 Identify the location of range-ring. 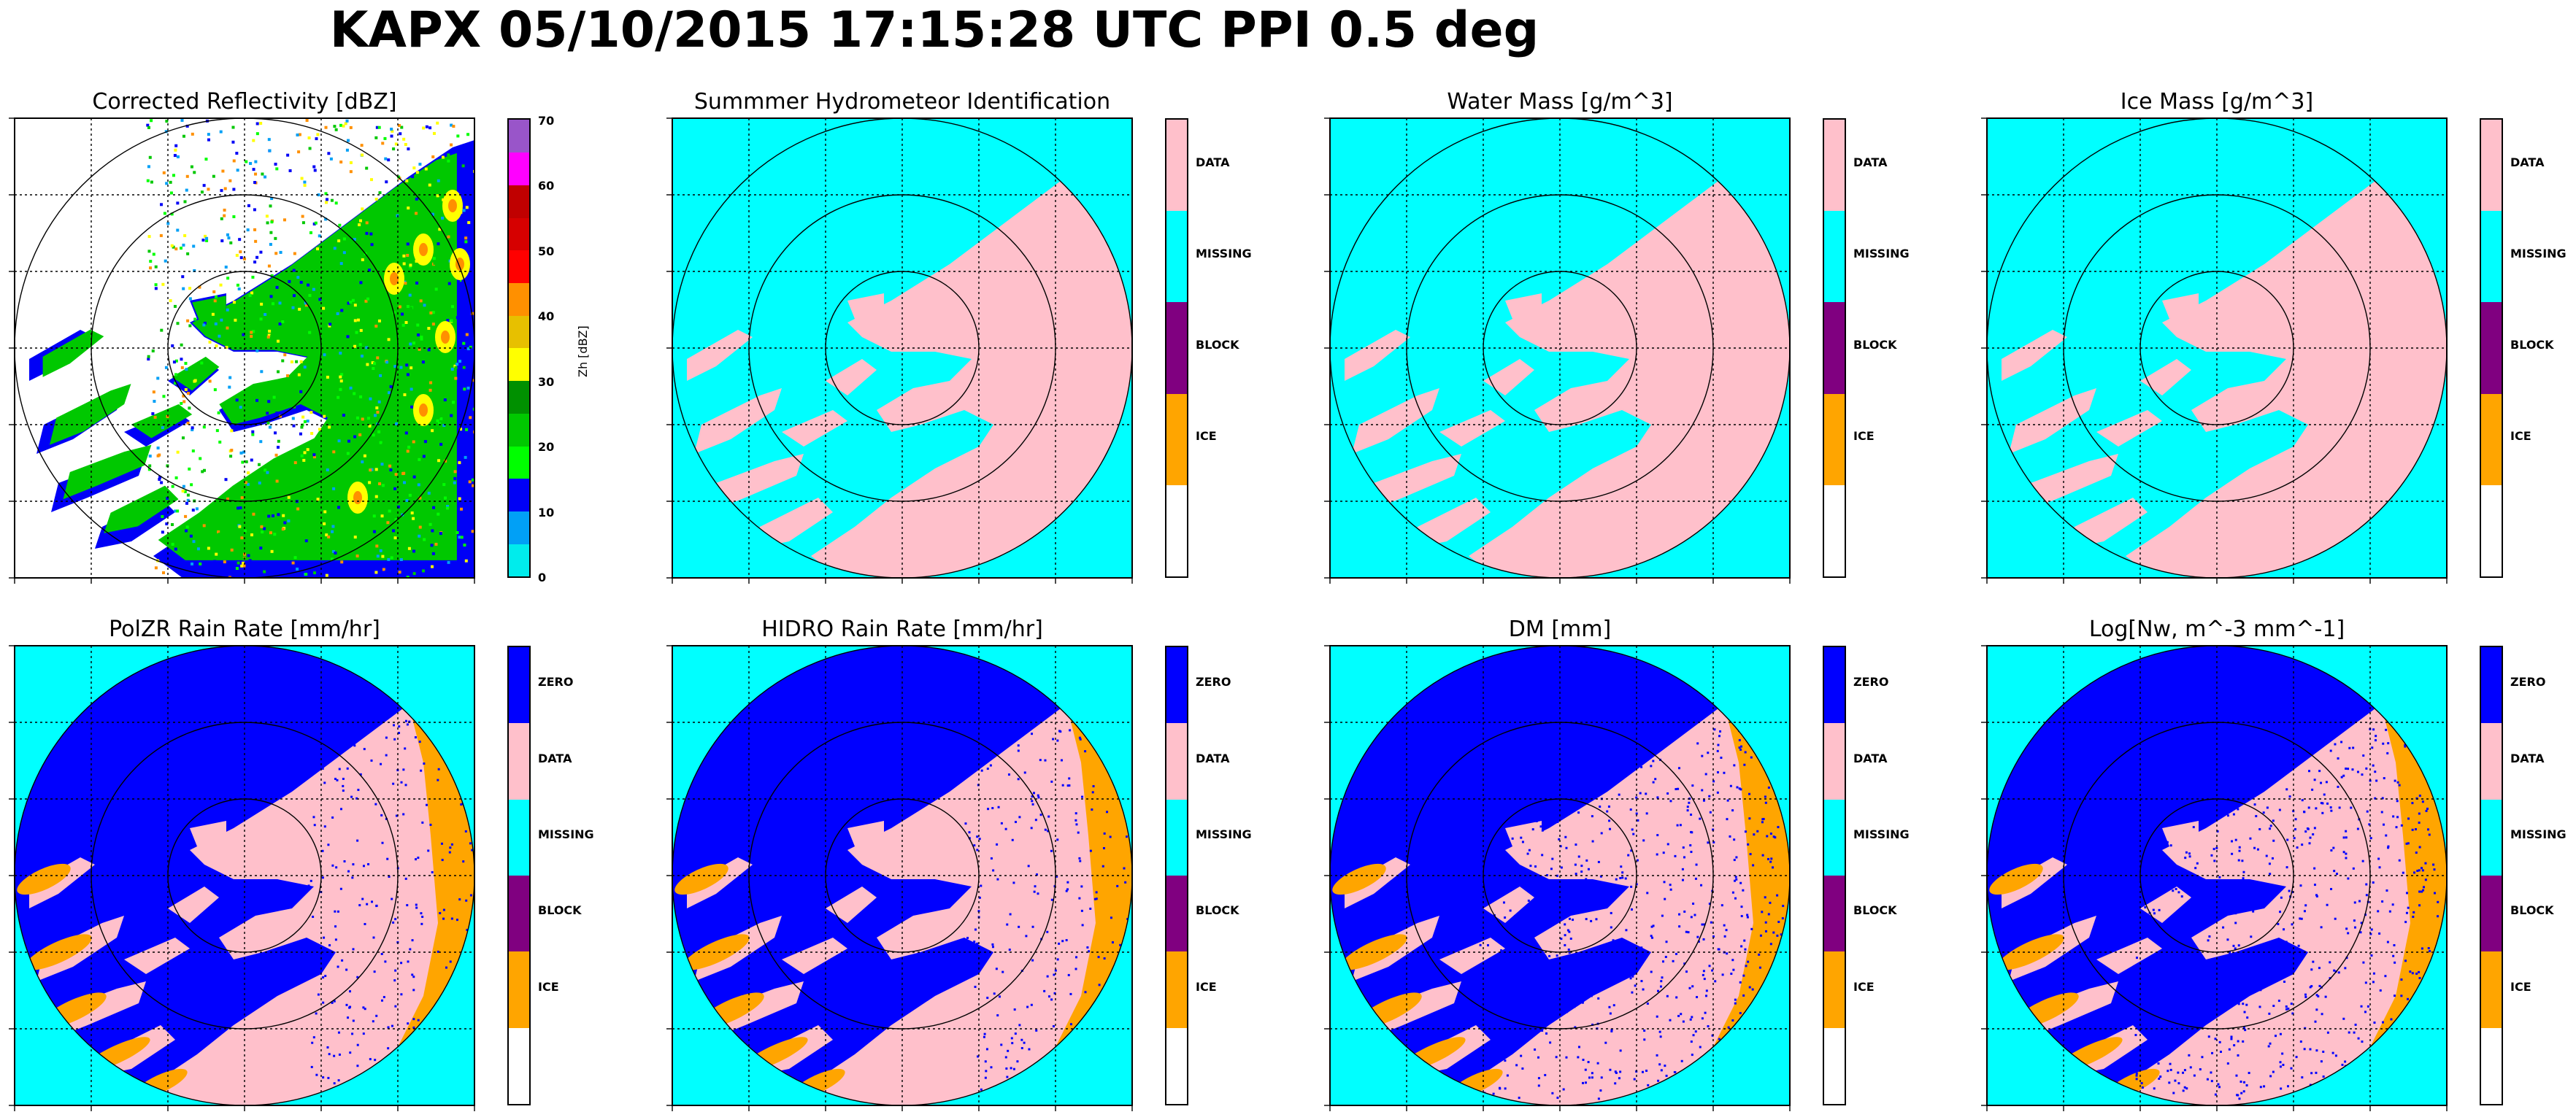
(244, 348).